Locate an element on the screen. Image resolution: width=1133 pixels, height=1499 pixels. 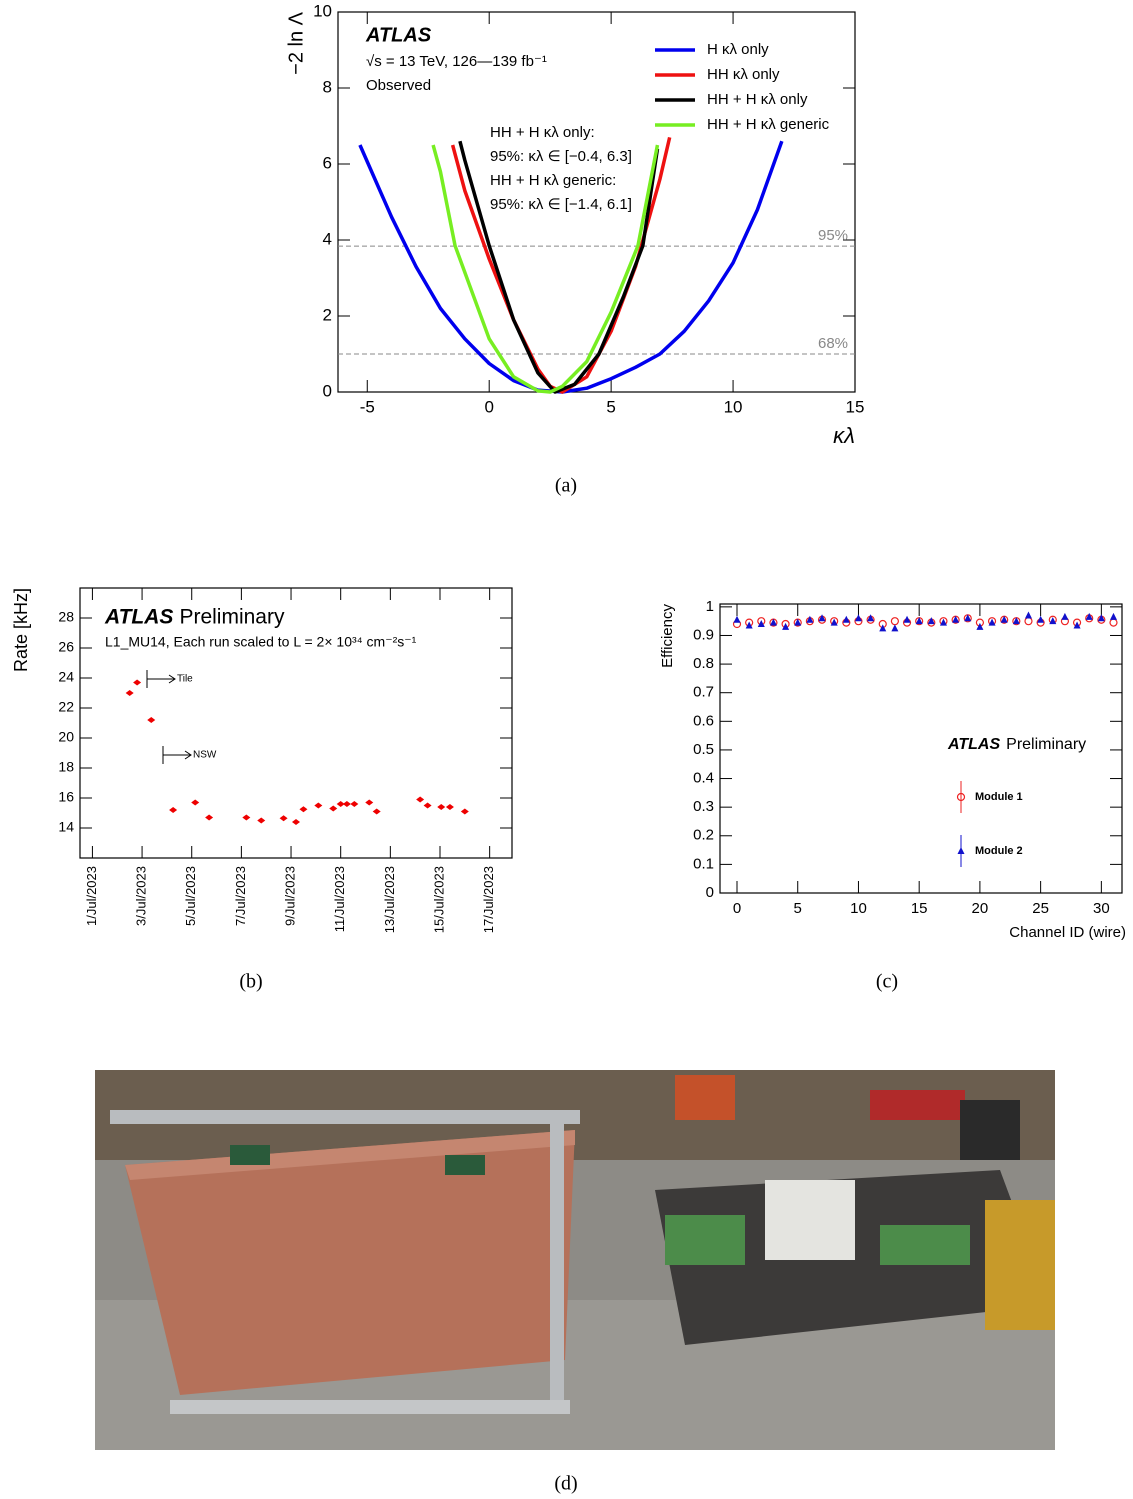
annotation: HH + H κλ only: is located at coordinates (542, 132).